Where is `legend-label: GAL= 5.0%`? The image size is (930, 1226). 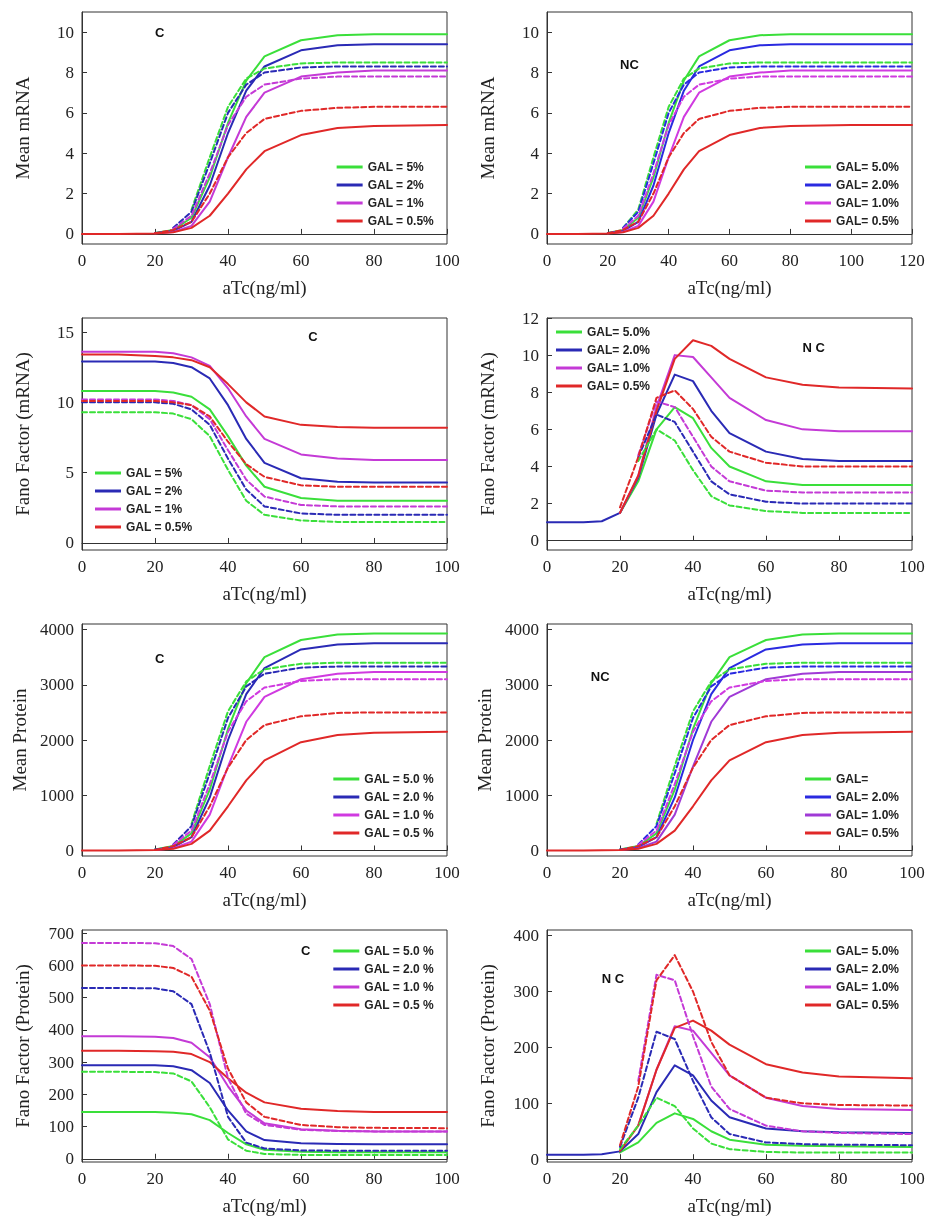
legend-label: GAL= 5.0% is located at coordinates (619, 332).